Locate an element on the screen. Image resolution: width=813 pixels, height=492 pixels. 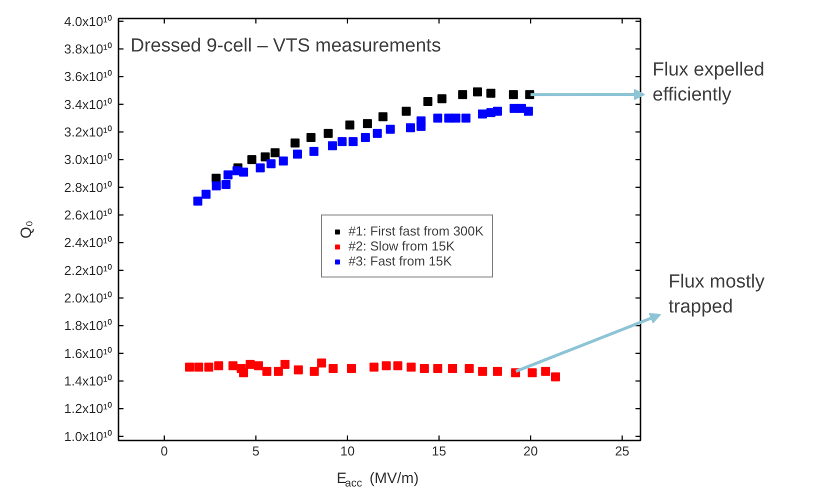
y-tick-label: 1.4x10¹⁰ is located at coordinates (88, 381).